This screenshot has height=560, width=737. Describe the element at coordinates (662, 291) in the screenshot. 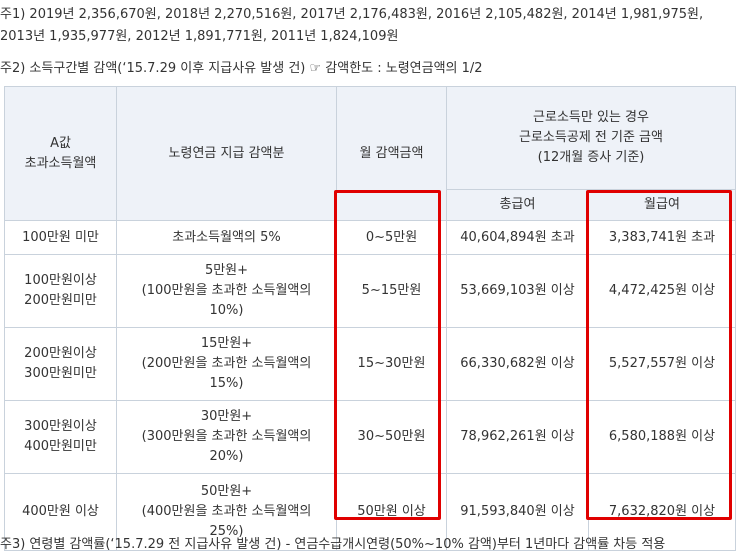

I see `cell-monthly-salary: 4,472,425원 이상` at that location.